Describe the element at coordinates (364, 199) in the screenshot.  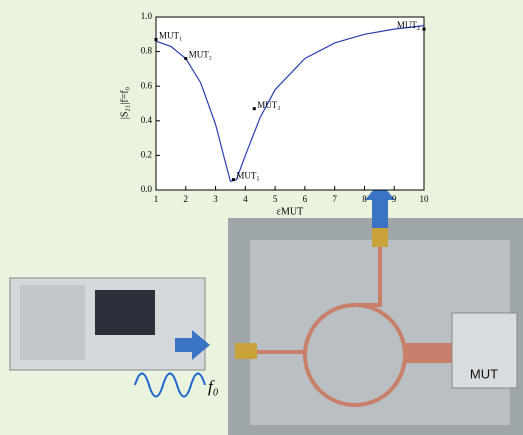
I see `x-tick-label: 8` at that location.